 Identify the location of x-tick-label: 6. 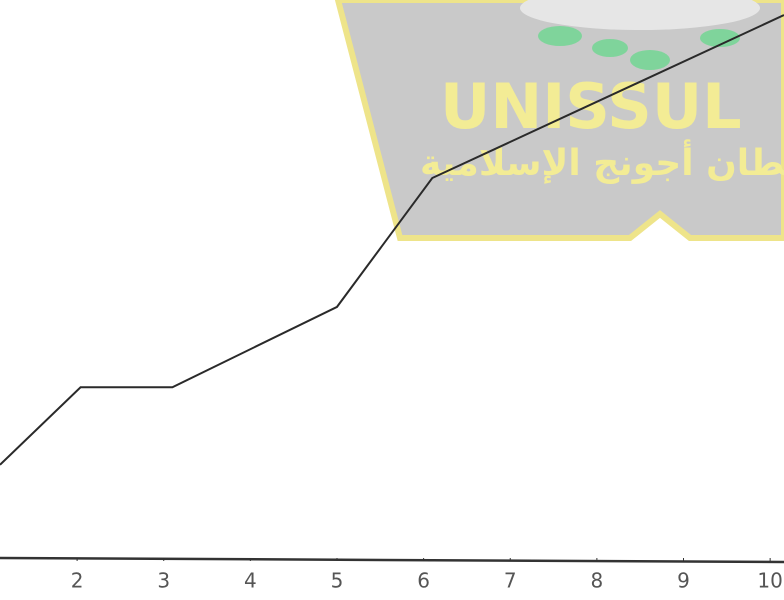
(423, 581).